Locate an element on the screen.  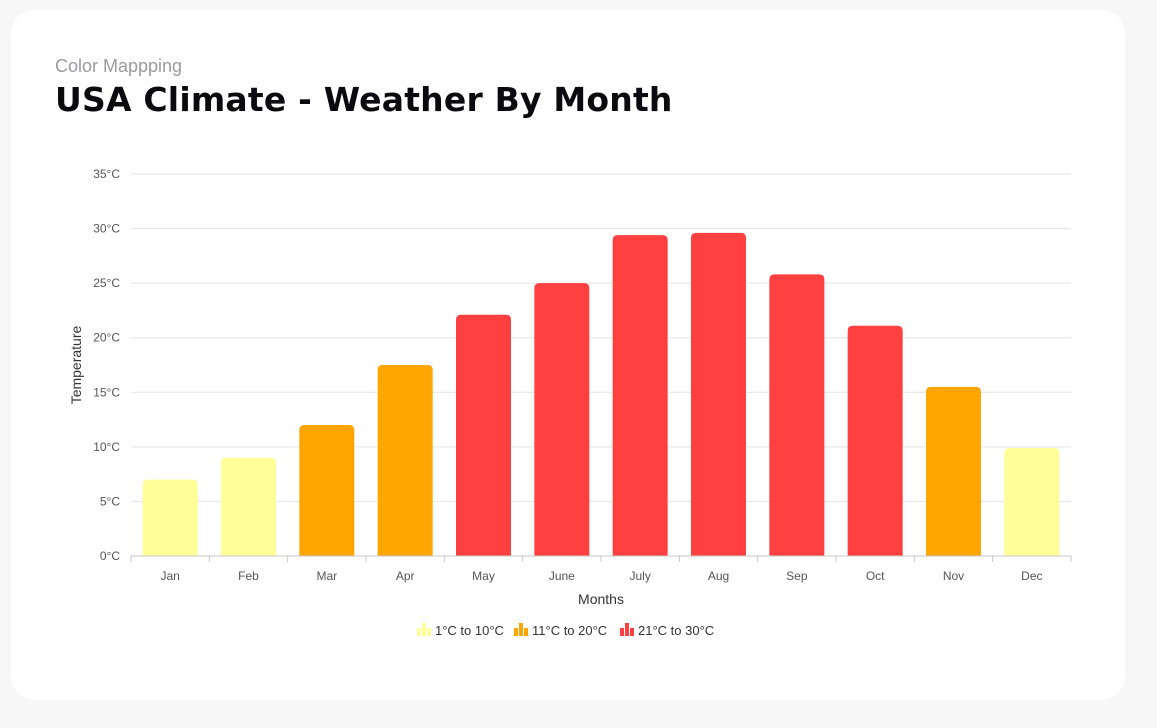
legend: 1°C to 10°C 11°C to 20°C 21°C to 30°C is located at coordinates (565, 630).